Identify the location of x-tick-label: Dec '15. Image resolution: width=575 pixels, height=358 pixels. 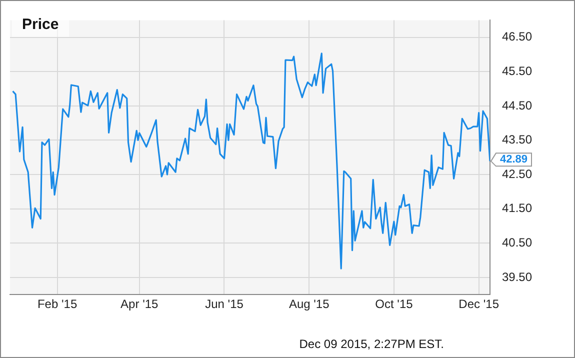
(479, 304).